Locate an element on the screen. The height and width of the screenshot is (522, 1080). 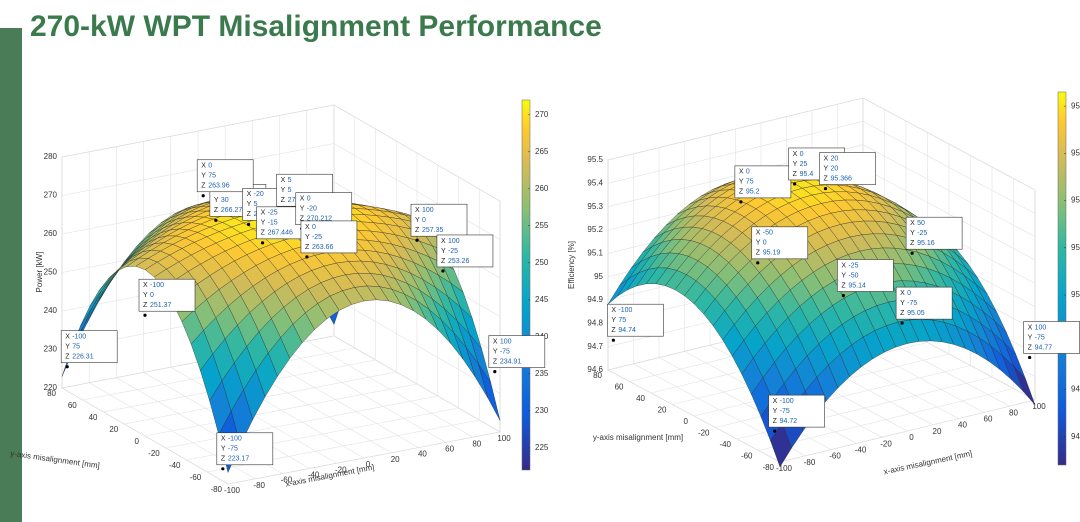
colorbar-tick-label: 260 is located at coordinates (542, 188).